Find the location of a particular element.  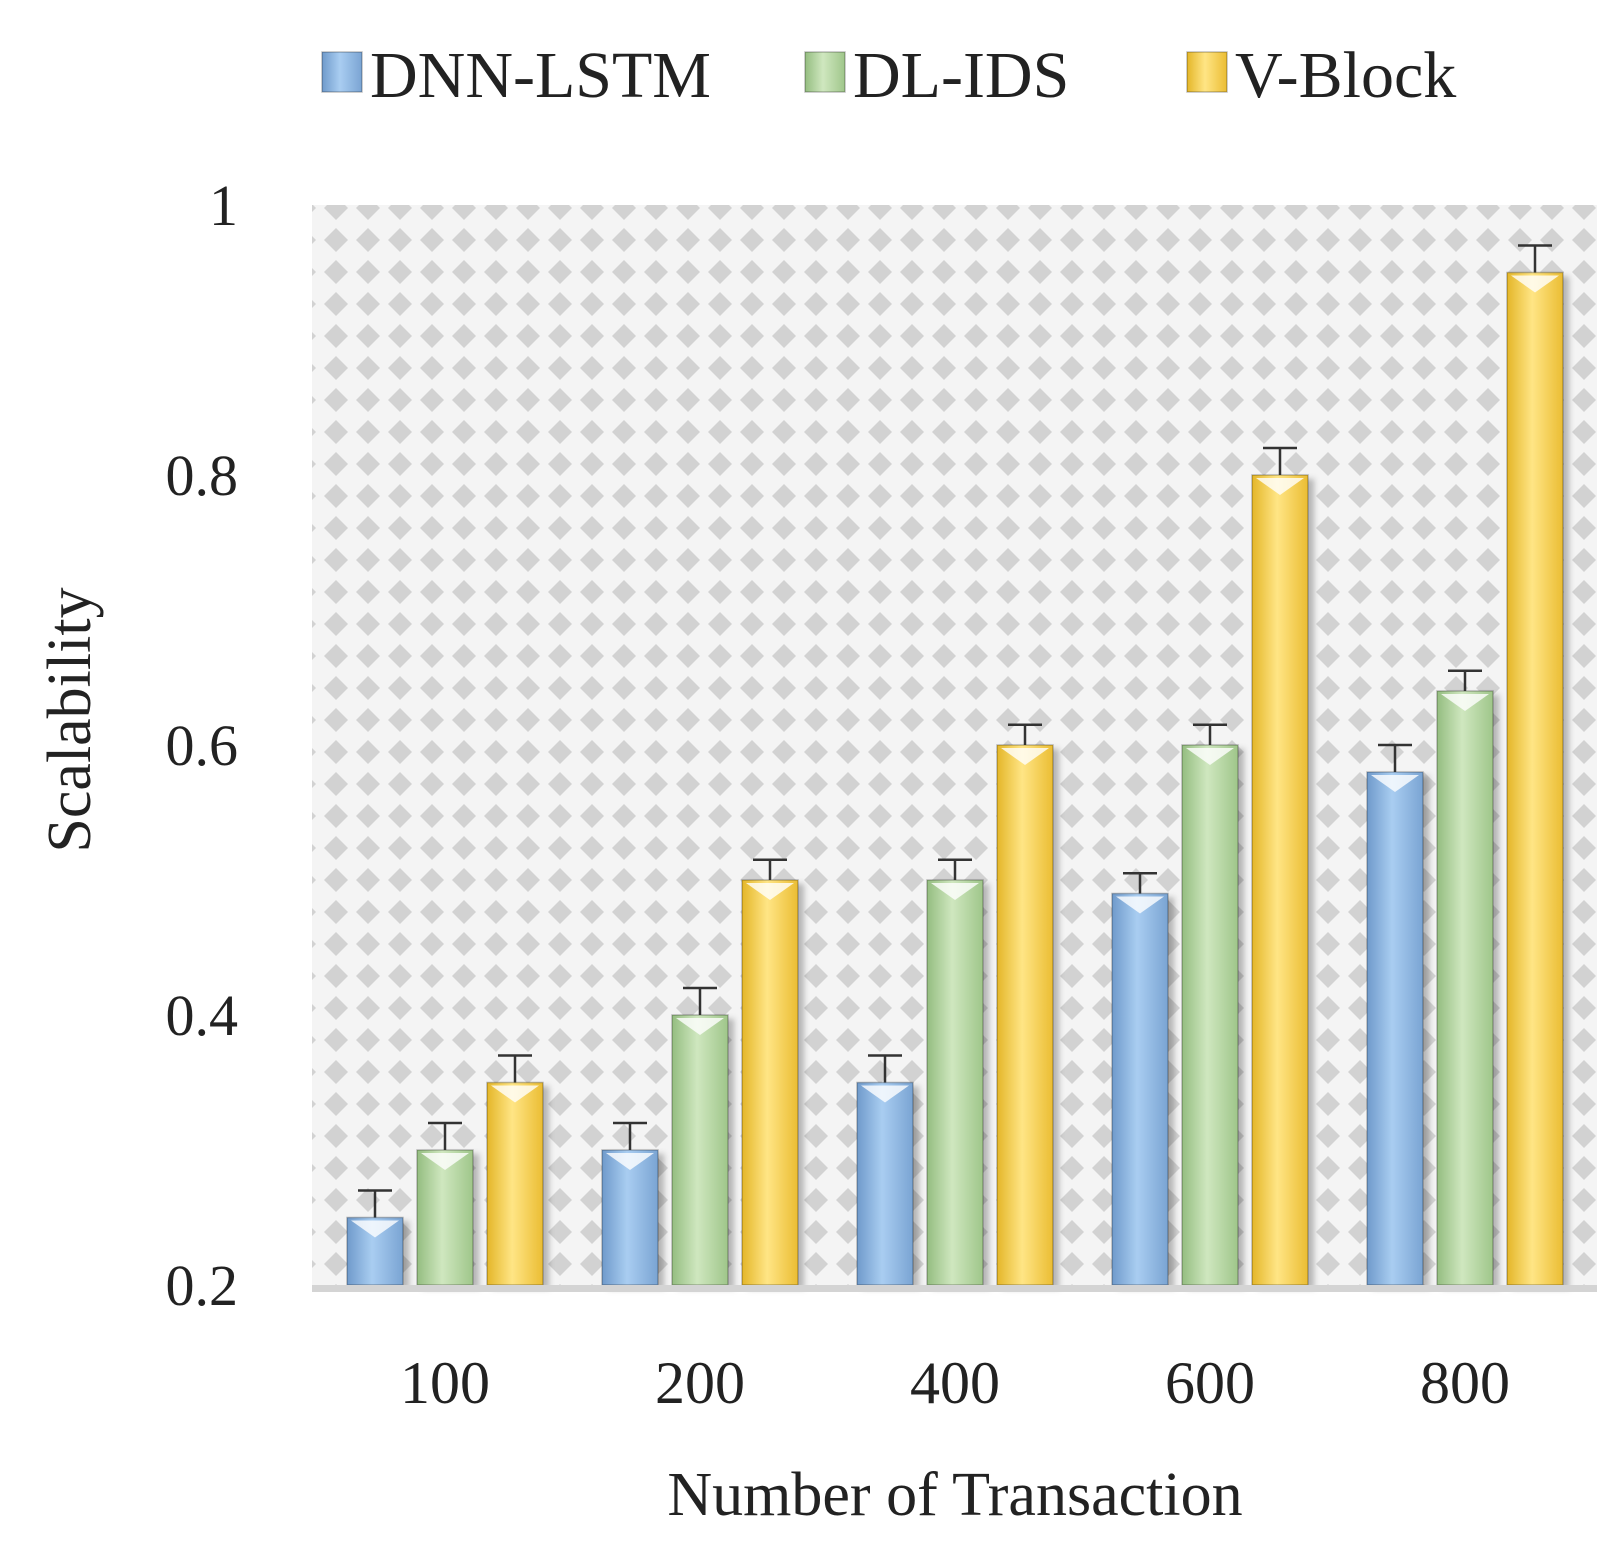

legend-label: V-Block is located at coordinates (1345, 75).